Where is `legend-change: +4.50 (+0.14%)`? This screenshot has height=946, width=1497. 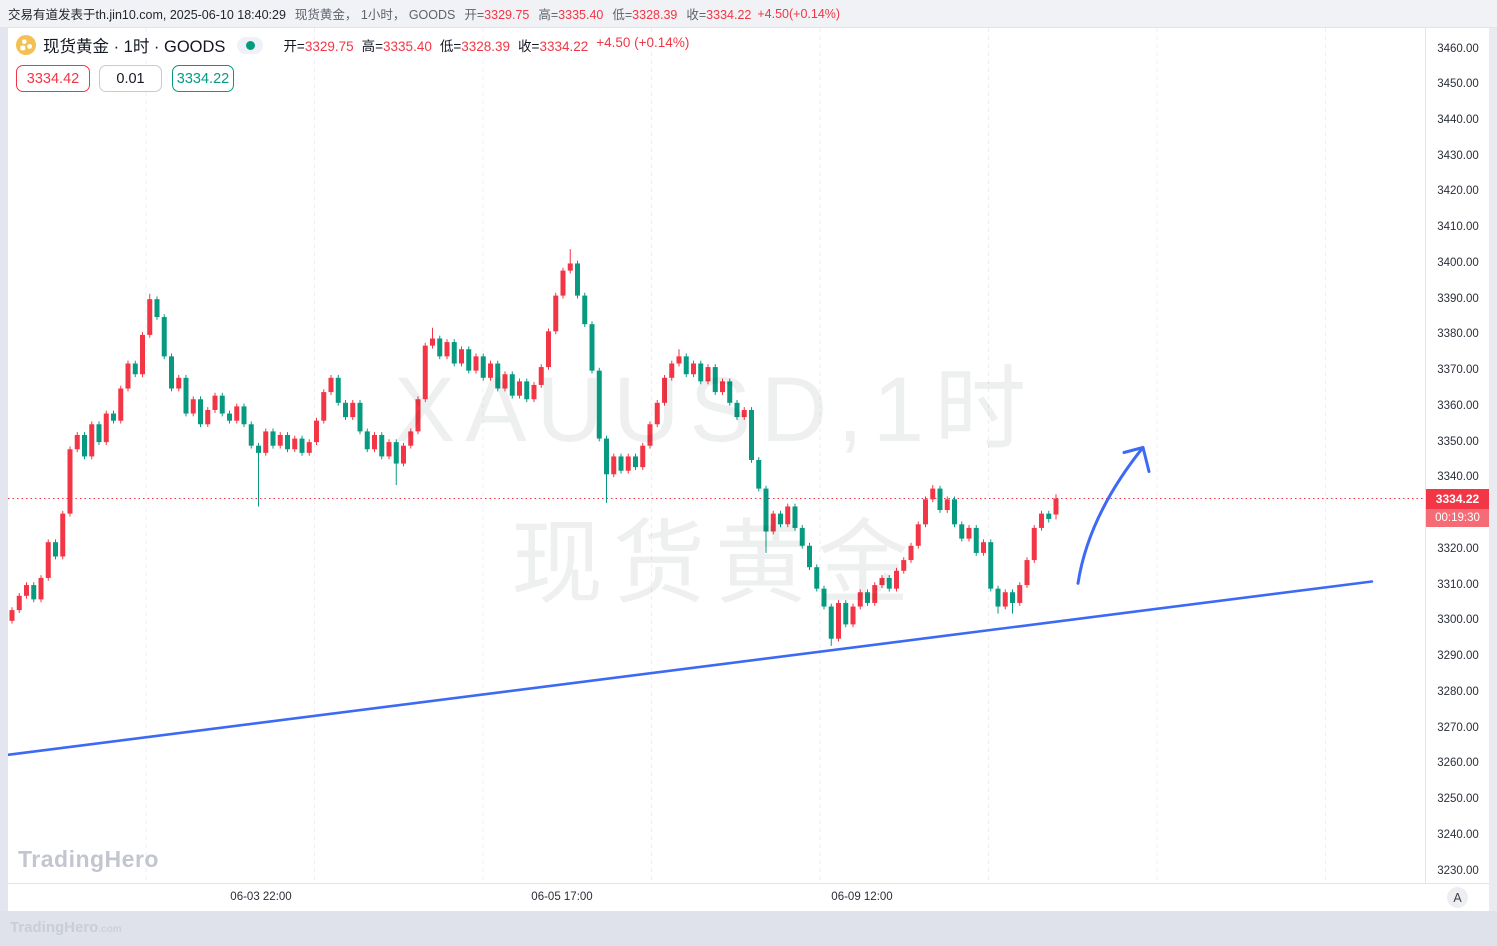 legend-change: +4.50 (+0.14%) is located at coordinates (643, 42).